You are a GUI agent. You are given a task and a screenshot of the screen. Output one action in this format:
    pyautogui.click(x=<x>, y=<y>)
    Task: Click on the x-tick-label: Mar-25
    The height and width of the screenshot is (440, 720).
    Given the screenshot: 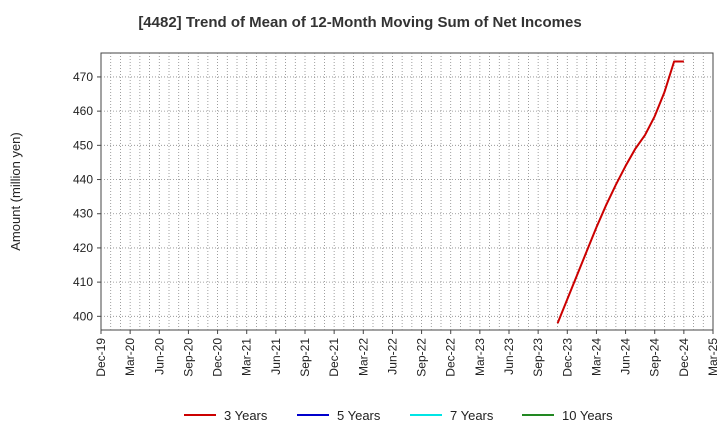 What is the action you would take?
    pyautogui.click(x=713, y=357)
    